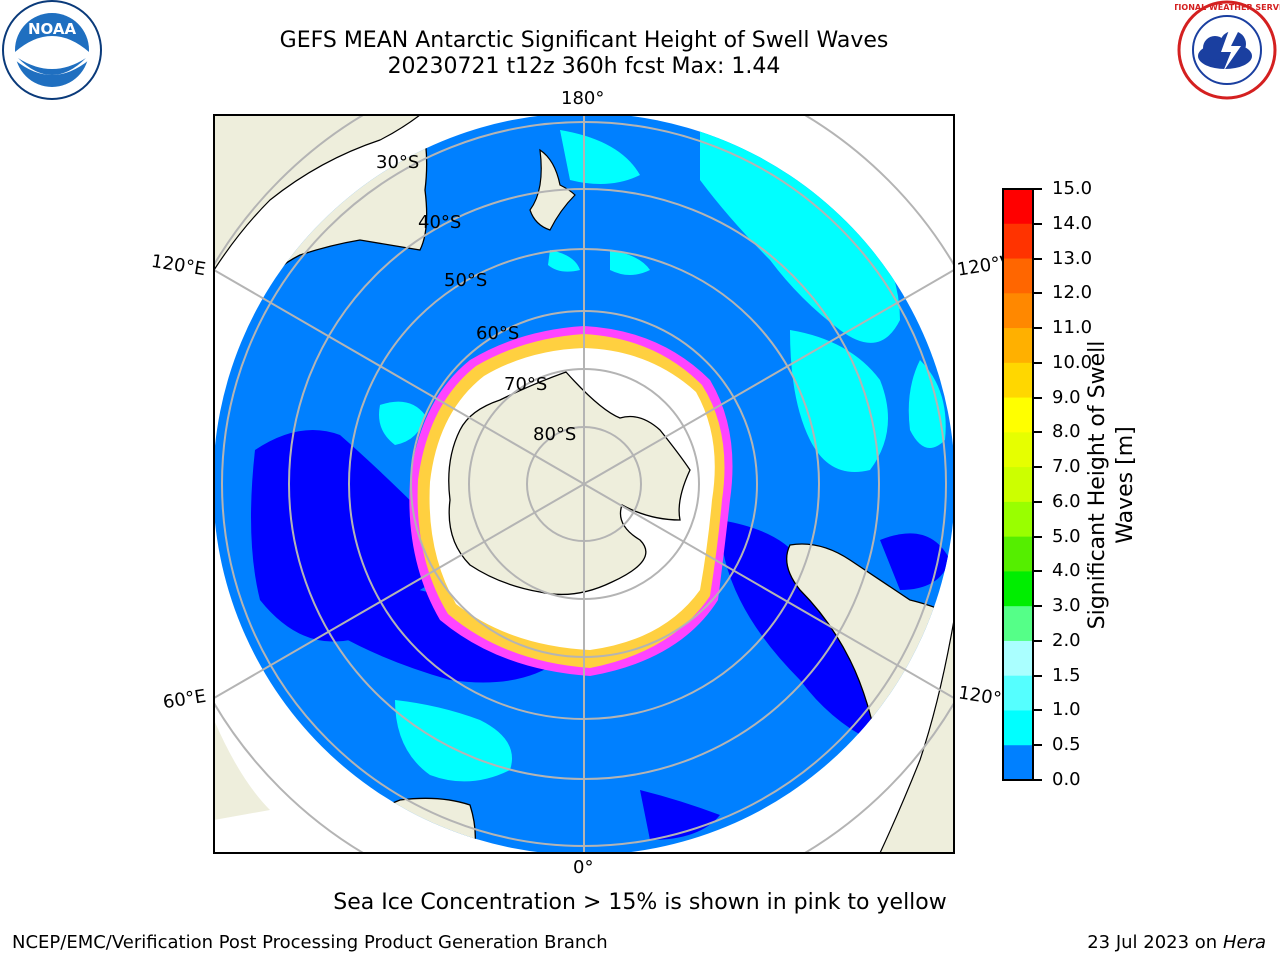 The image size is (1280, 960). What do you see at coordinates (1227, 50) in the screenshot?
I see `nws-logo: NATIONAL WEATHER SERVICE` at bounding box center [1227, 50].